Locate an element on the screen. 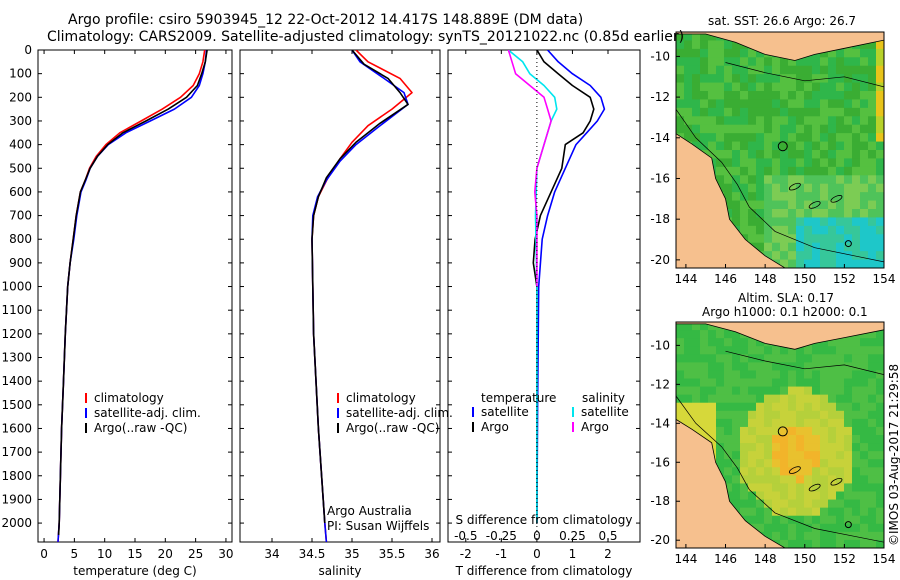  temp-legend-entry: climatology is located at coordinates (129, 398).